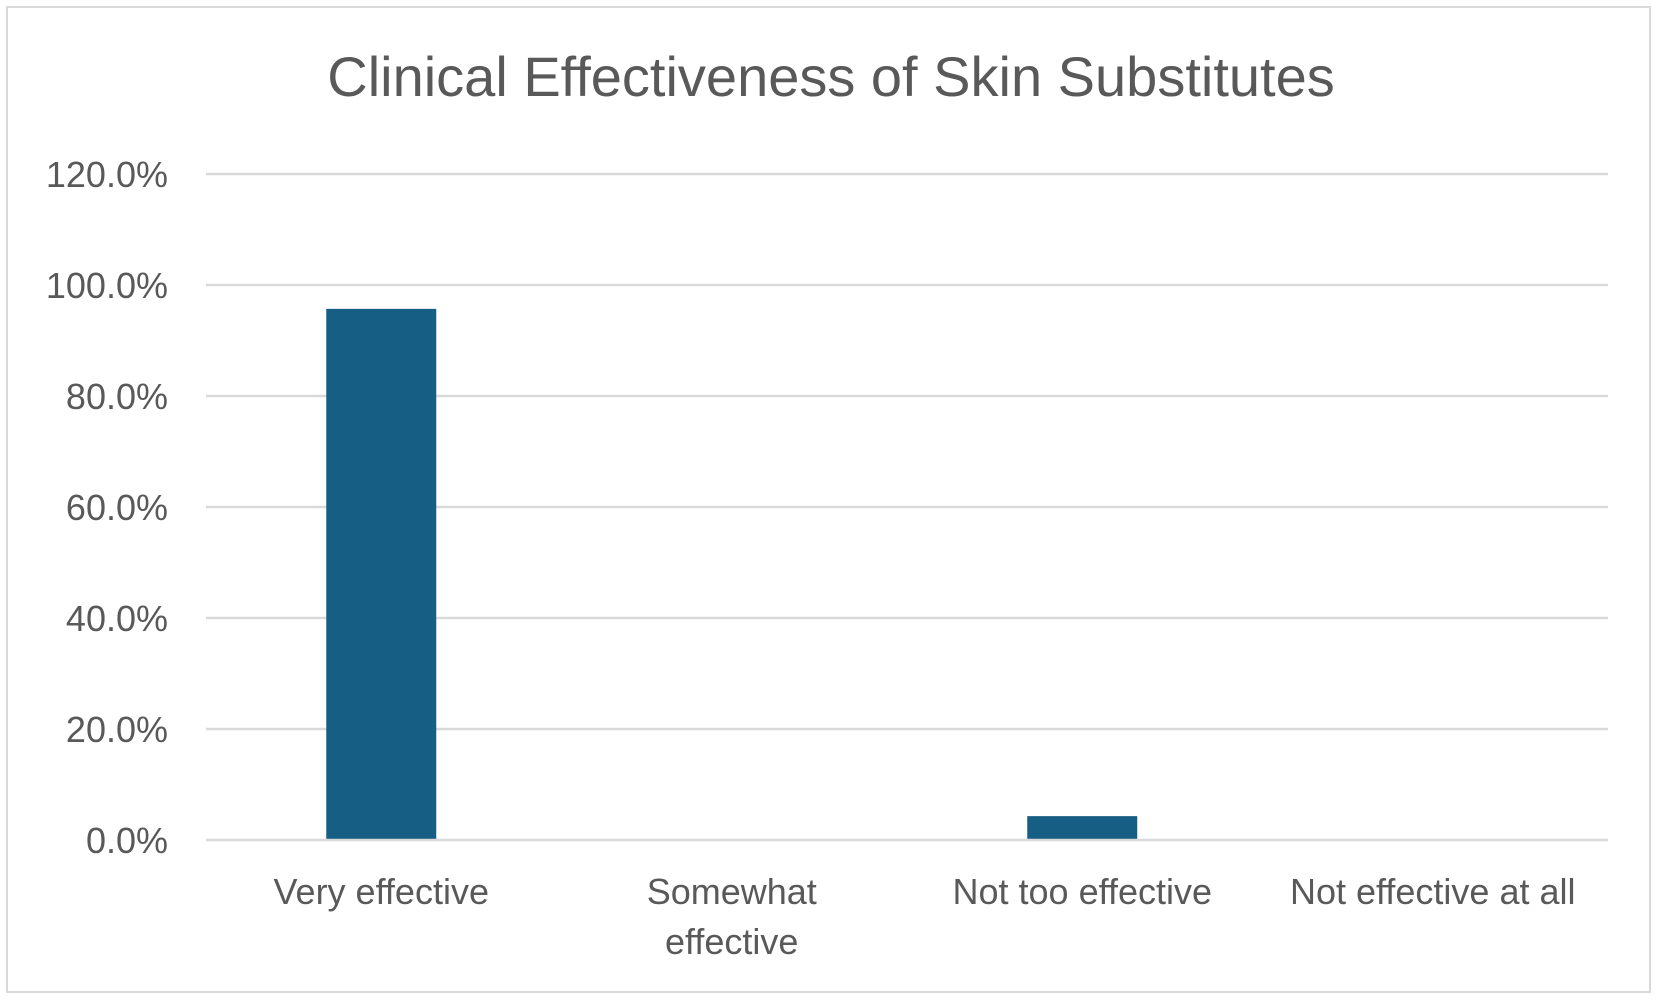 Image resolution: width=1663 pixels, height=1003 pixels. I want to click on x-tick-label: Very effective, so click(381, 891).